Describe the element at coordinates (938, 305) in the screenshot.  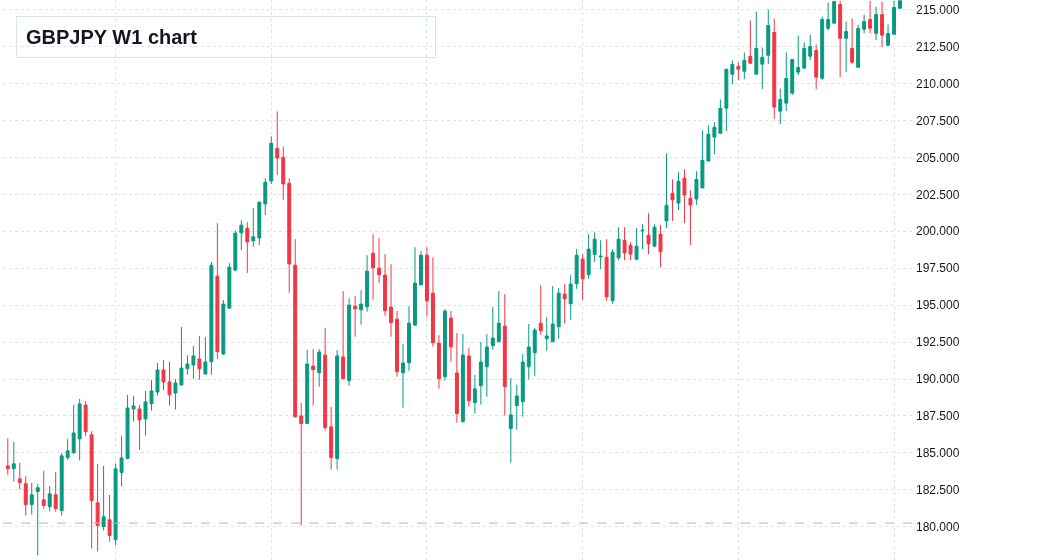
I see `y-tick-label: 195.000` at that location.